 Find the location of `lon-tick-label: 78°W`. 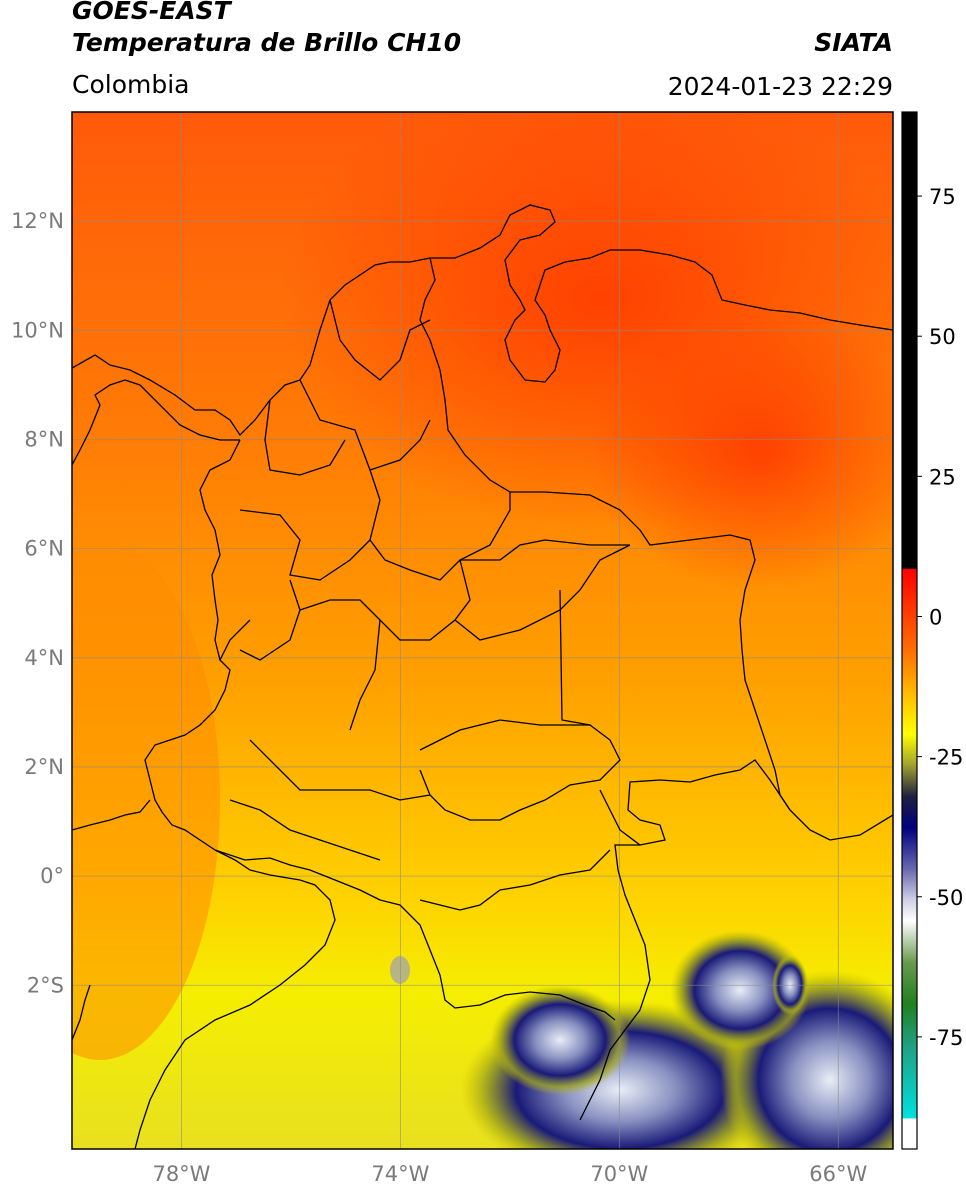

lon-tick-label: 78°W is located at coordinates (181, 1174).